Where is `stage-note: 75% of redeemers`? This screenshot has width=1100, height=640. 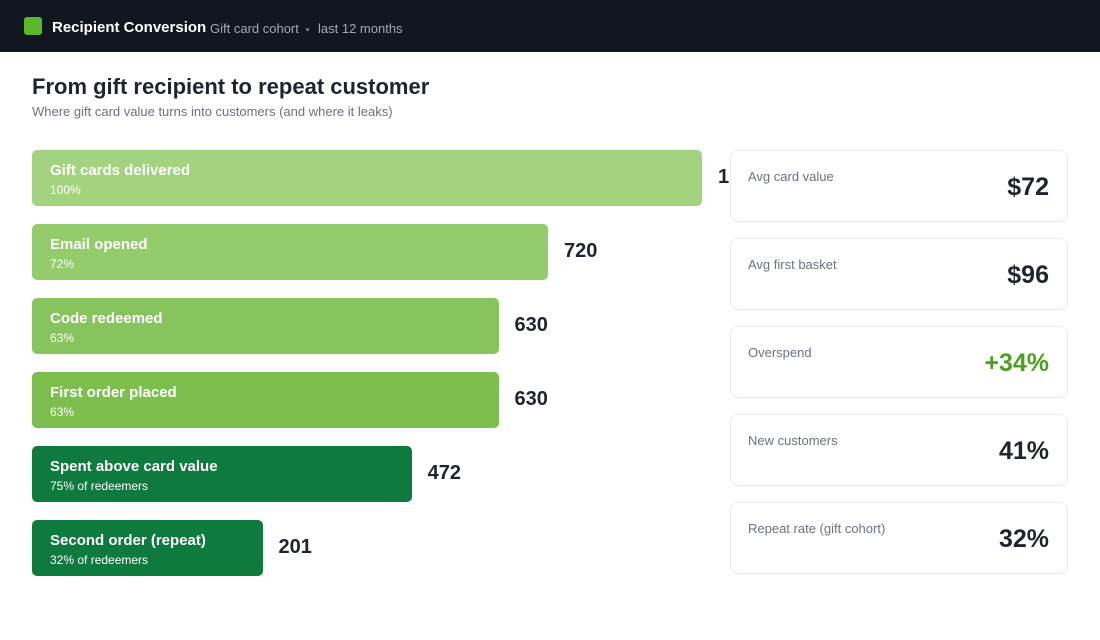
stage-note: 75% of redeemers is located at coordinates (99, 486).